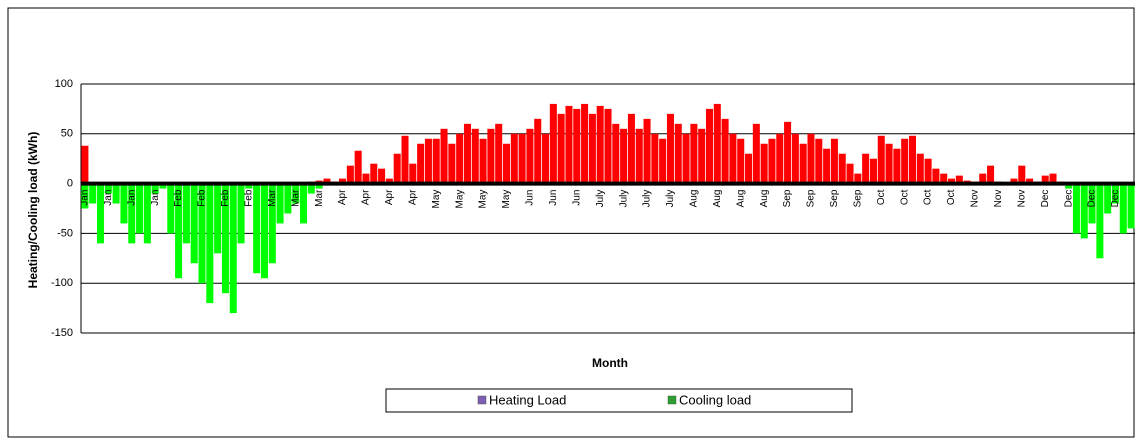 This screenshot has width=1139, height=445. I want to click on y-tick-label: 0, so click(70, 184).